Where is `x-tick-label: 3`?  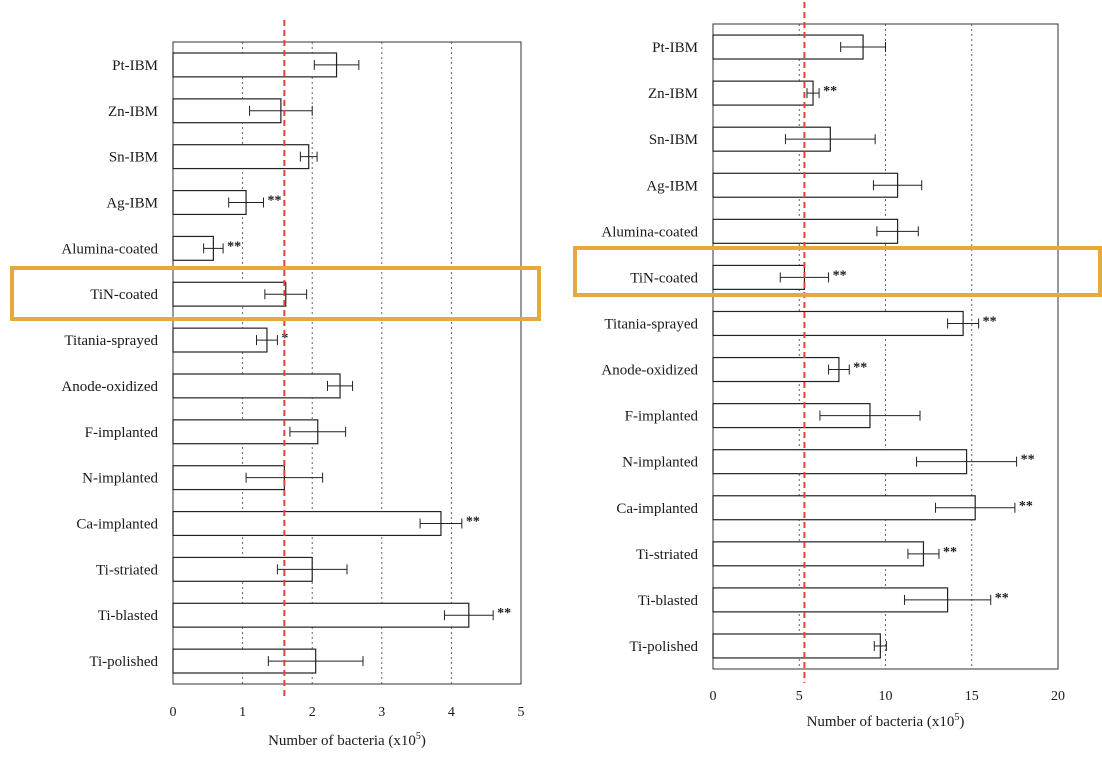 x-tick-label: 3 is located at coordinates (381, 712).